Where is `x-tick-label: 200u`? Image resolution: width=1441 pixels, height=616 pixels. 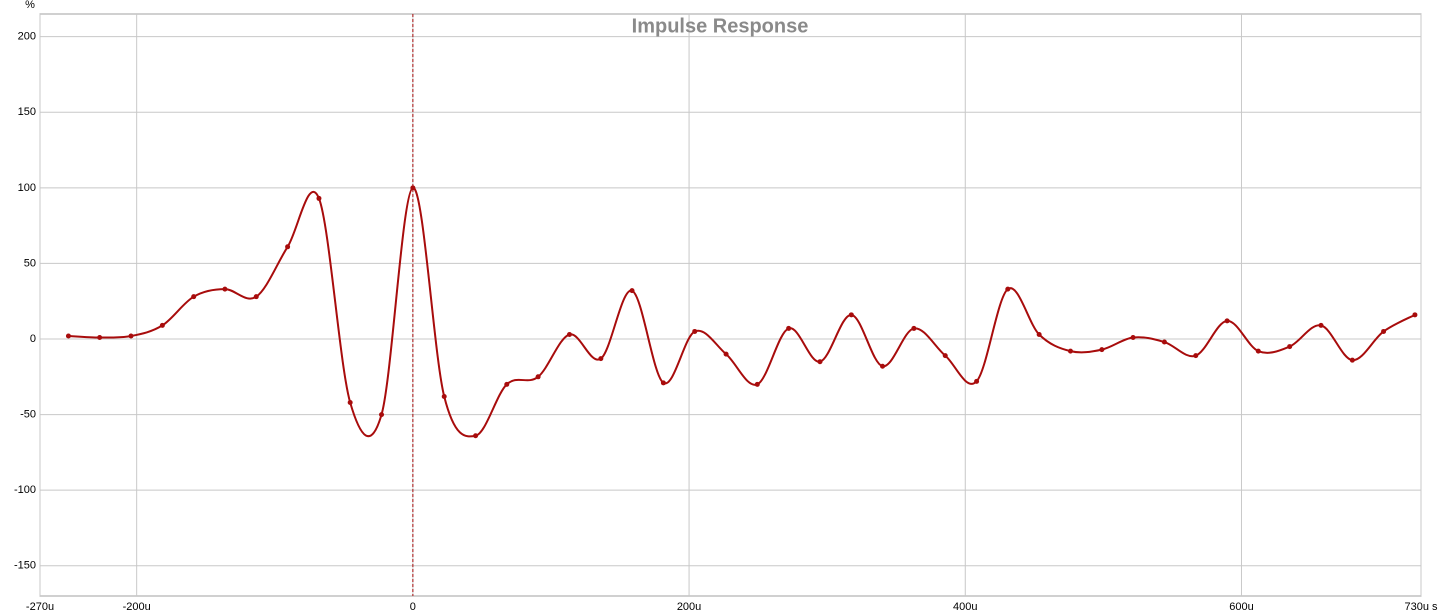 x-tick-label: 200u is located at coordinates (689, 607).